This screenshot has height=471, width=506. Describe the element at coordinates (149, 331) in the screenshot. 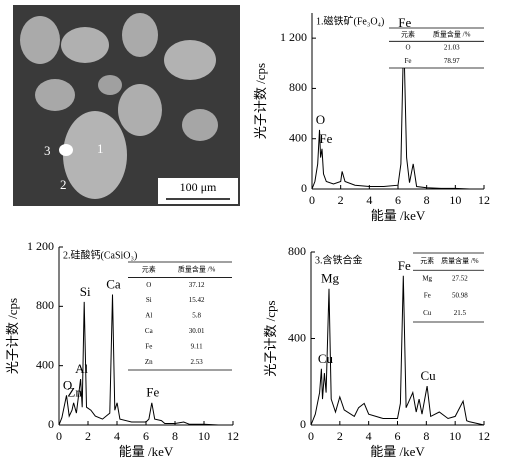

I see `table-cell: Ca` at that location.